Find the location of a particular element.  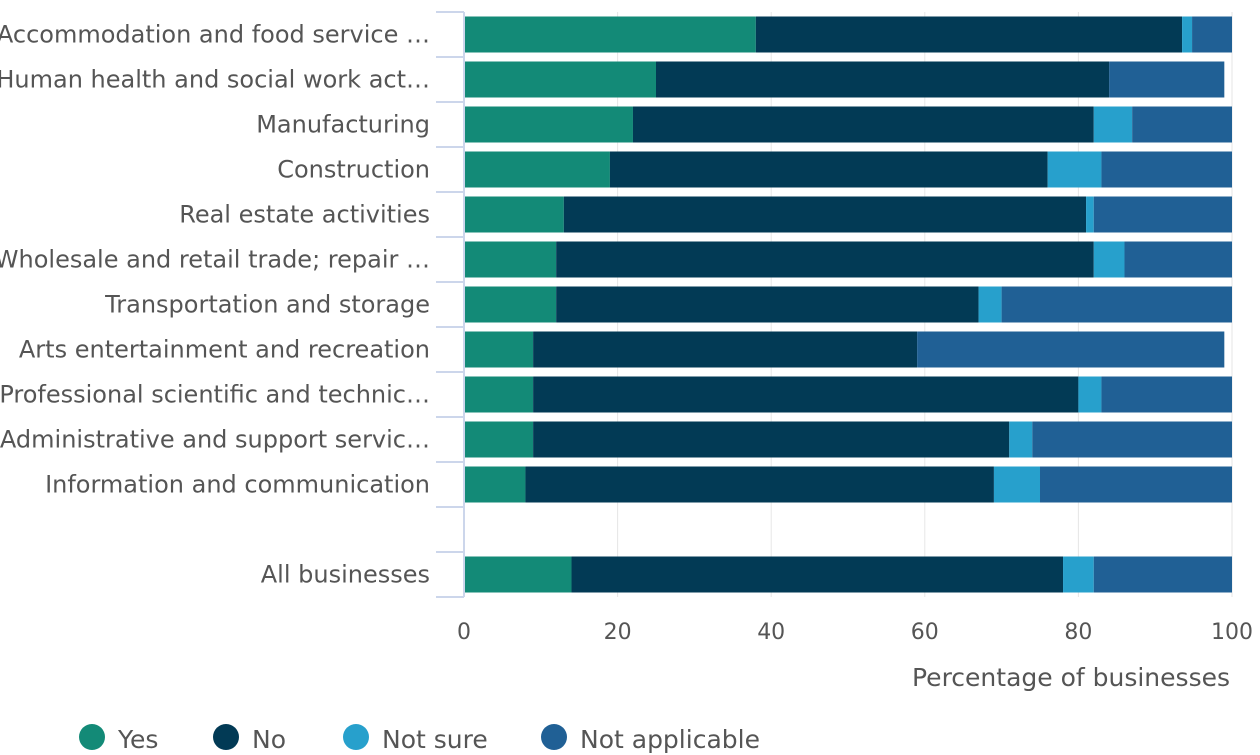

legend-label: Not sure is located at coordinates (435, 739).